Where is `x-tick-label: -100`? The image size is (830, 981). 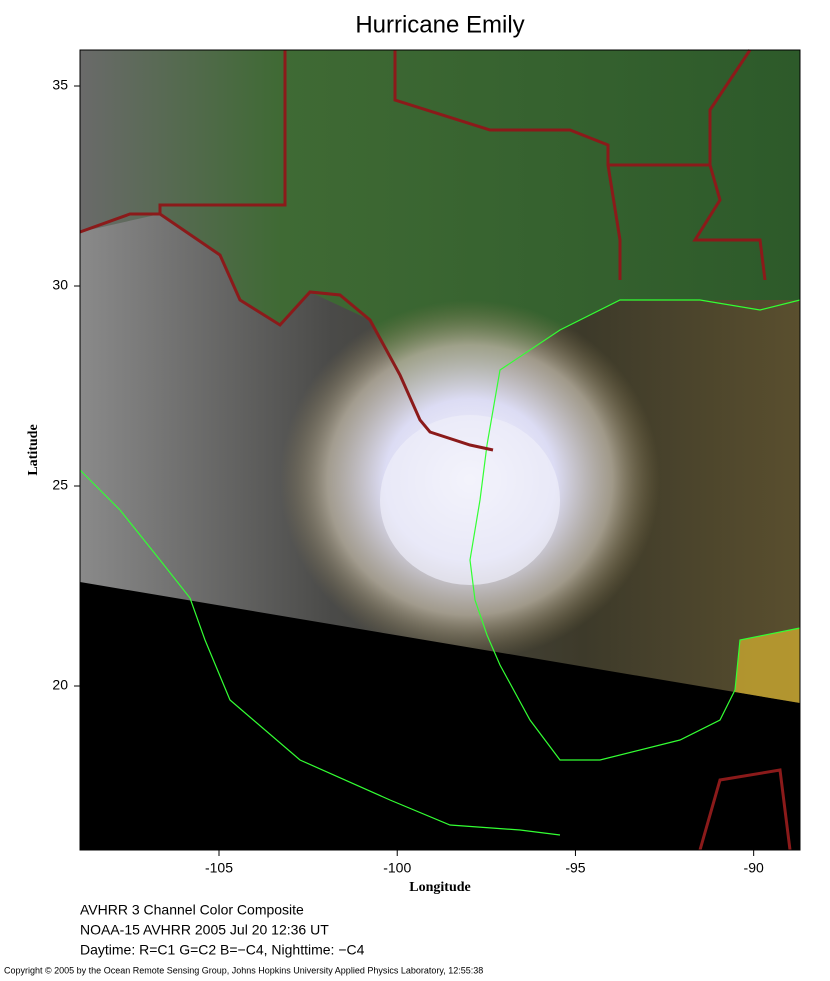
x-tick-label: -100 is located at coordinates (397, 868).